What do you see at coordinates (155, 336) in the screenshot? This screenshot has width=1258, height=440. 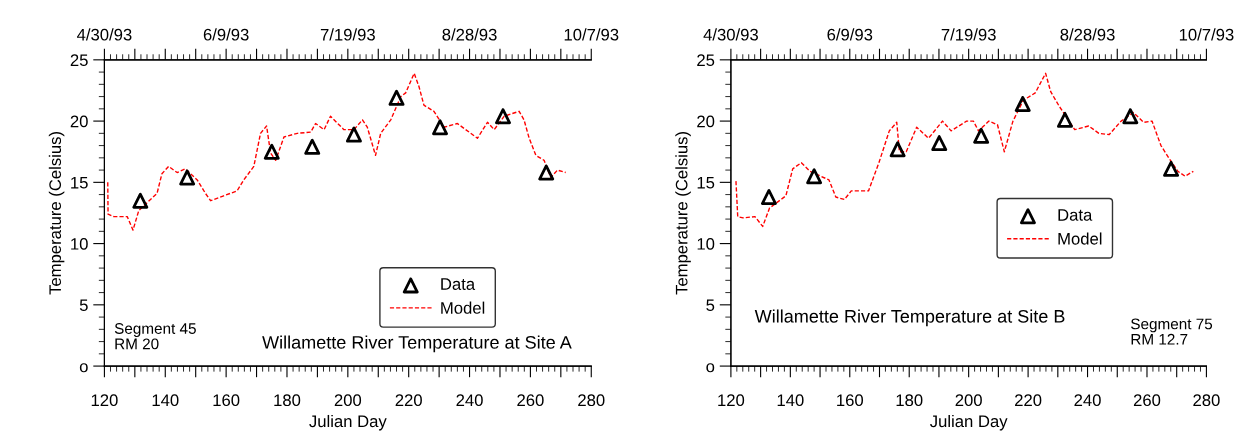 I see `annotation: Segment 45 RM 20` at bounding box center [155, 336].